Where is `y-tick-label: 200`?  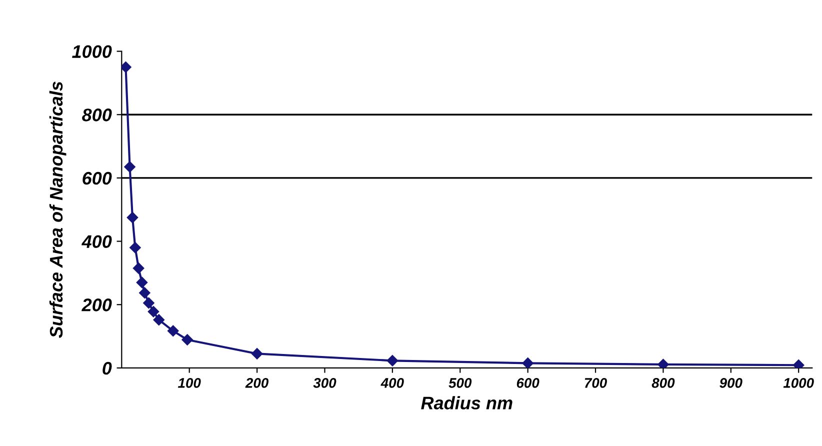
y-tick-label: 200 is located at coordinates (97, 305).